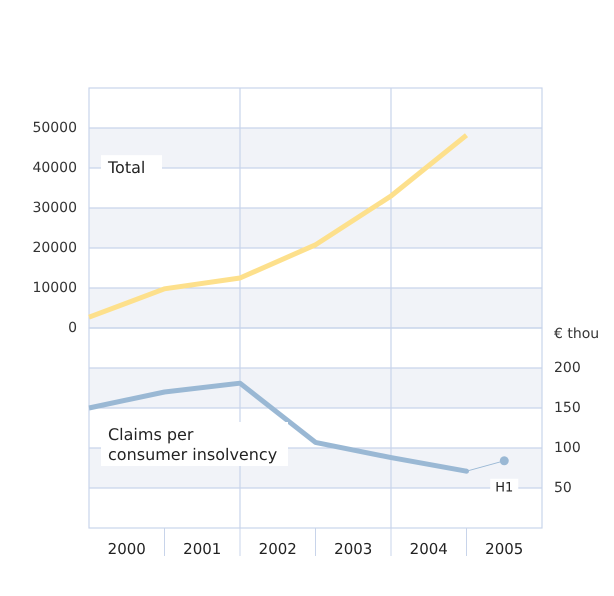  Describe the element at coordinates (54, 208) in the screenshot. I see `y-tick-label: 30000` at that location.